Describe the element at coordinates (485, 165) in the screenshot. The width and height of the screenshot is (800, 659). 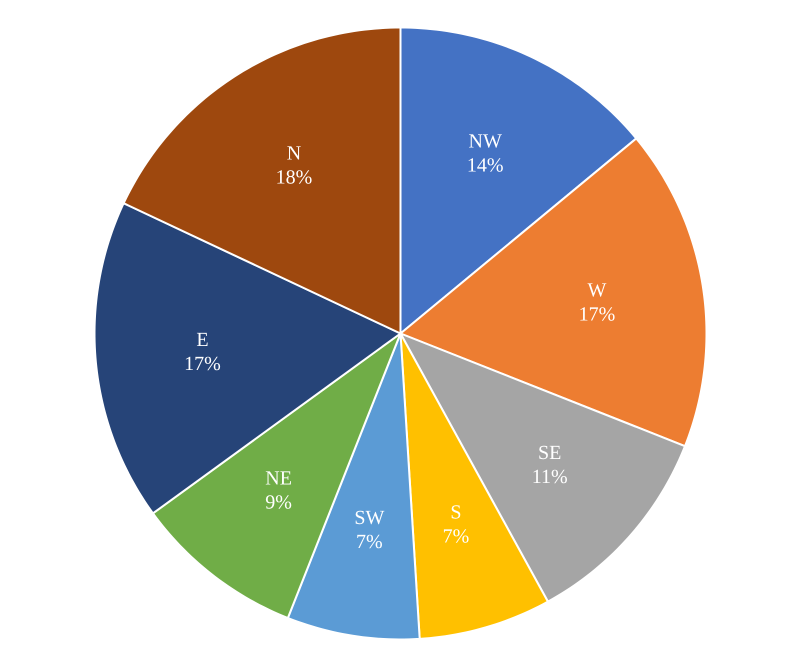
I see `data-label: 14%` at that location.